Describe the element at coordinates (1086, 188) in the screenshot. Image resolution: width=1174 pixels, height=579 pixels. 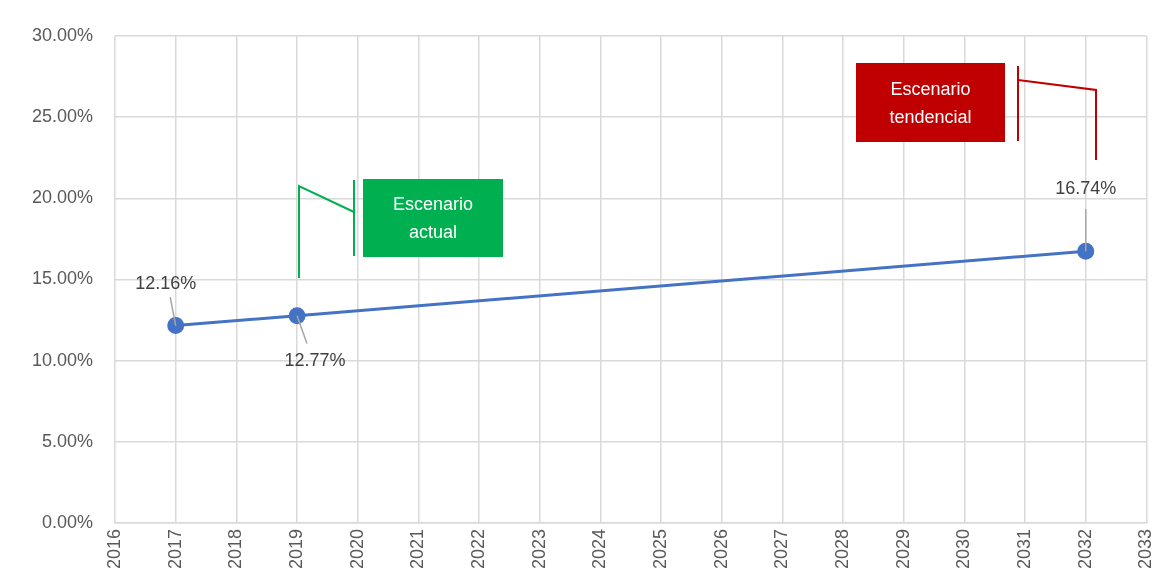
I see `data-label: 16.74%` at that location.